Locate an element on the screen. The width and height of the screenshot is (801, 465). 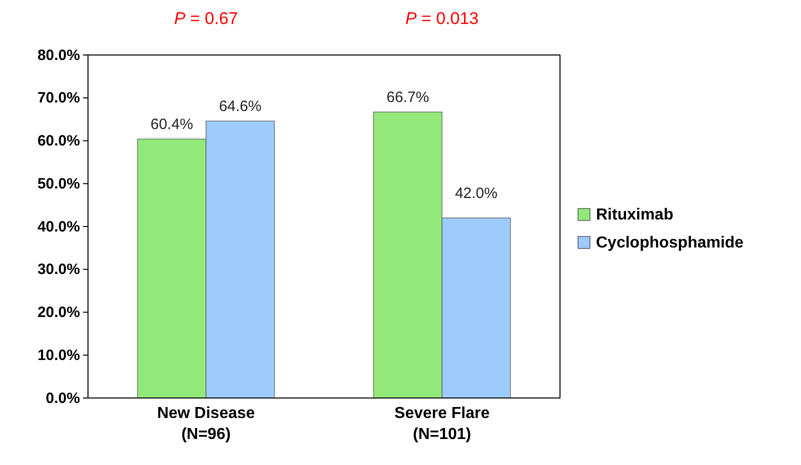
y-tick-label: 20.0% is located at coordinates (58, 313).